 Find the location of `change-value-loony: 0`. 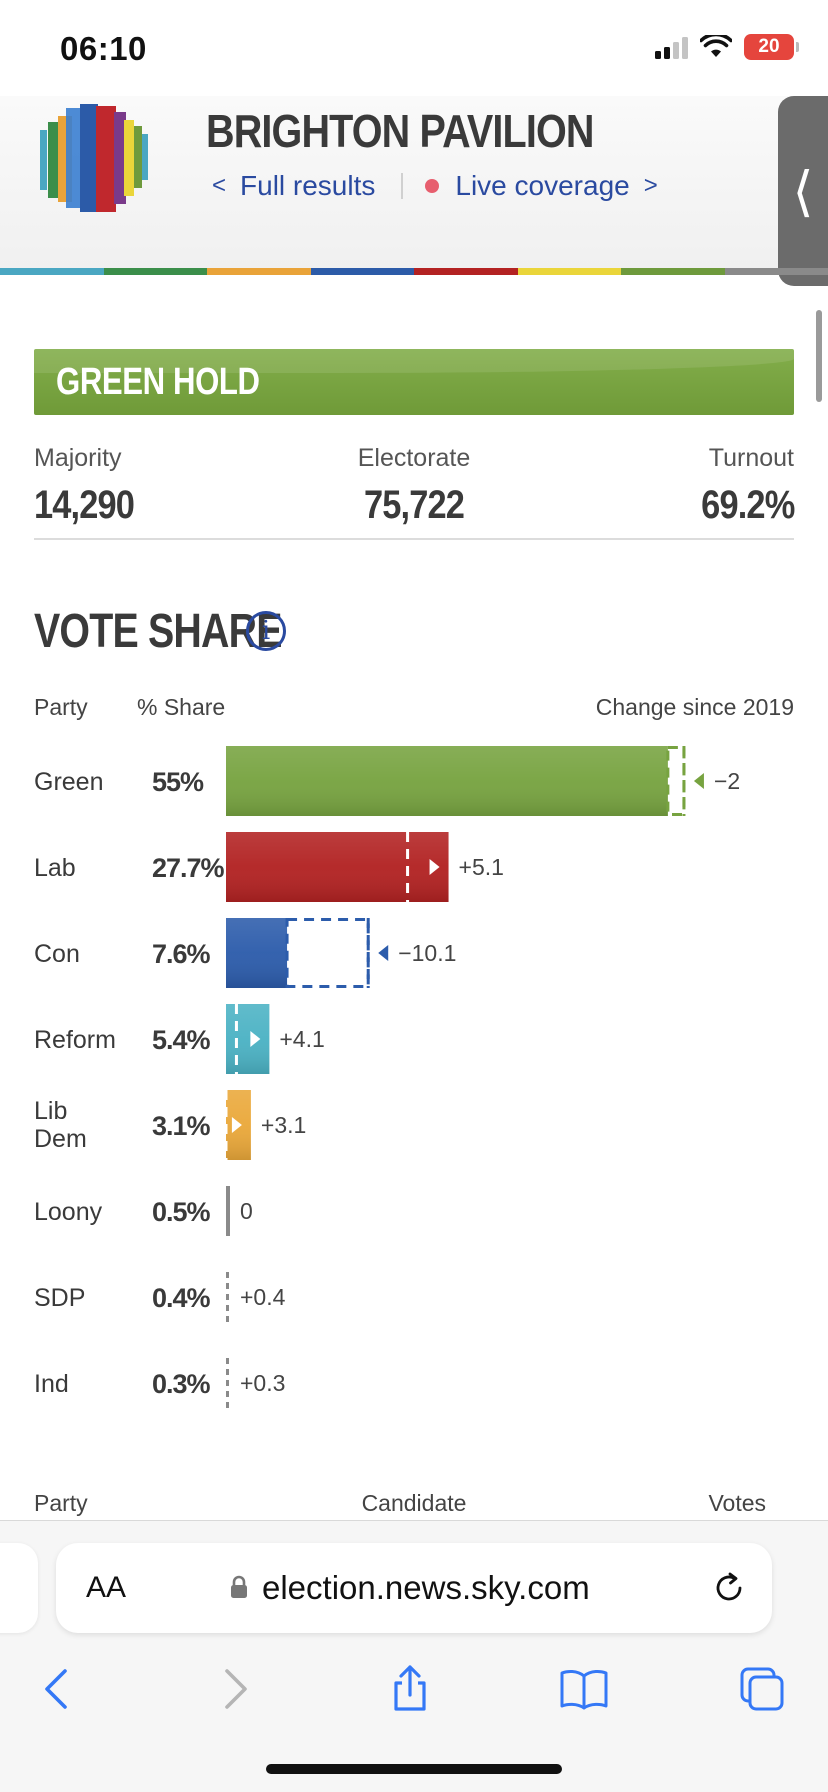

change-value-loony: 0 is located at coordinates (246, 1211).